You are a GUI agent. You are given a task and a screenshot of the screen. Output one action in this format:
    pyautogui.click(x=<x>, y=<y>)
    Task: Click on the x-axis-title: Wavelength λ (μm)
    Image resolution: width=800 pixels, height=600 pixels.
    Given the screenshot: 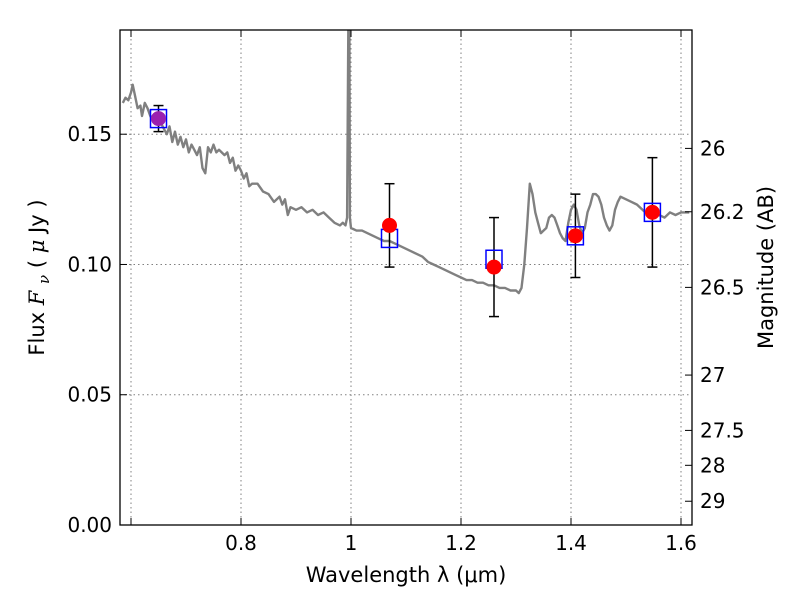 What is the action you would take?
    pyautogui.click(x=406, y=575)
    